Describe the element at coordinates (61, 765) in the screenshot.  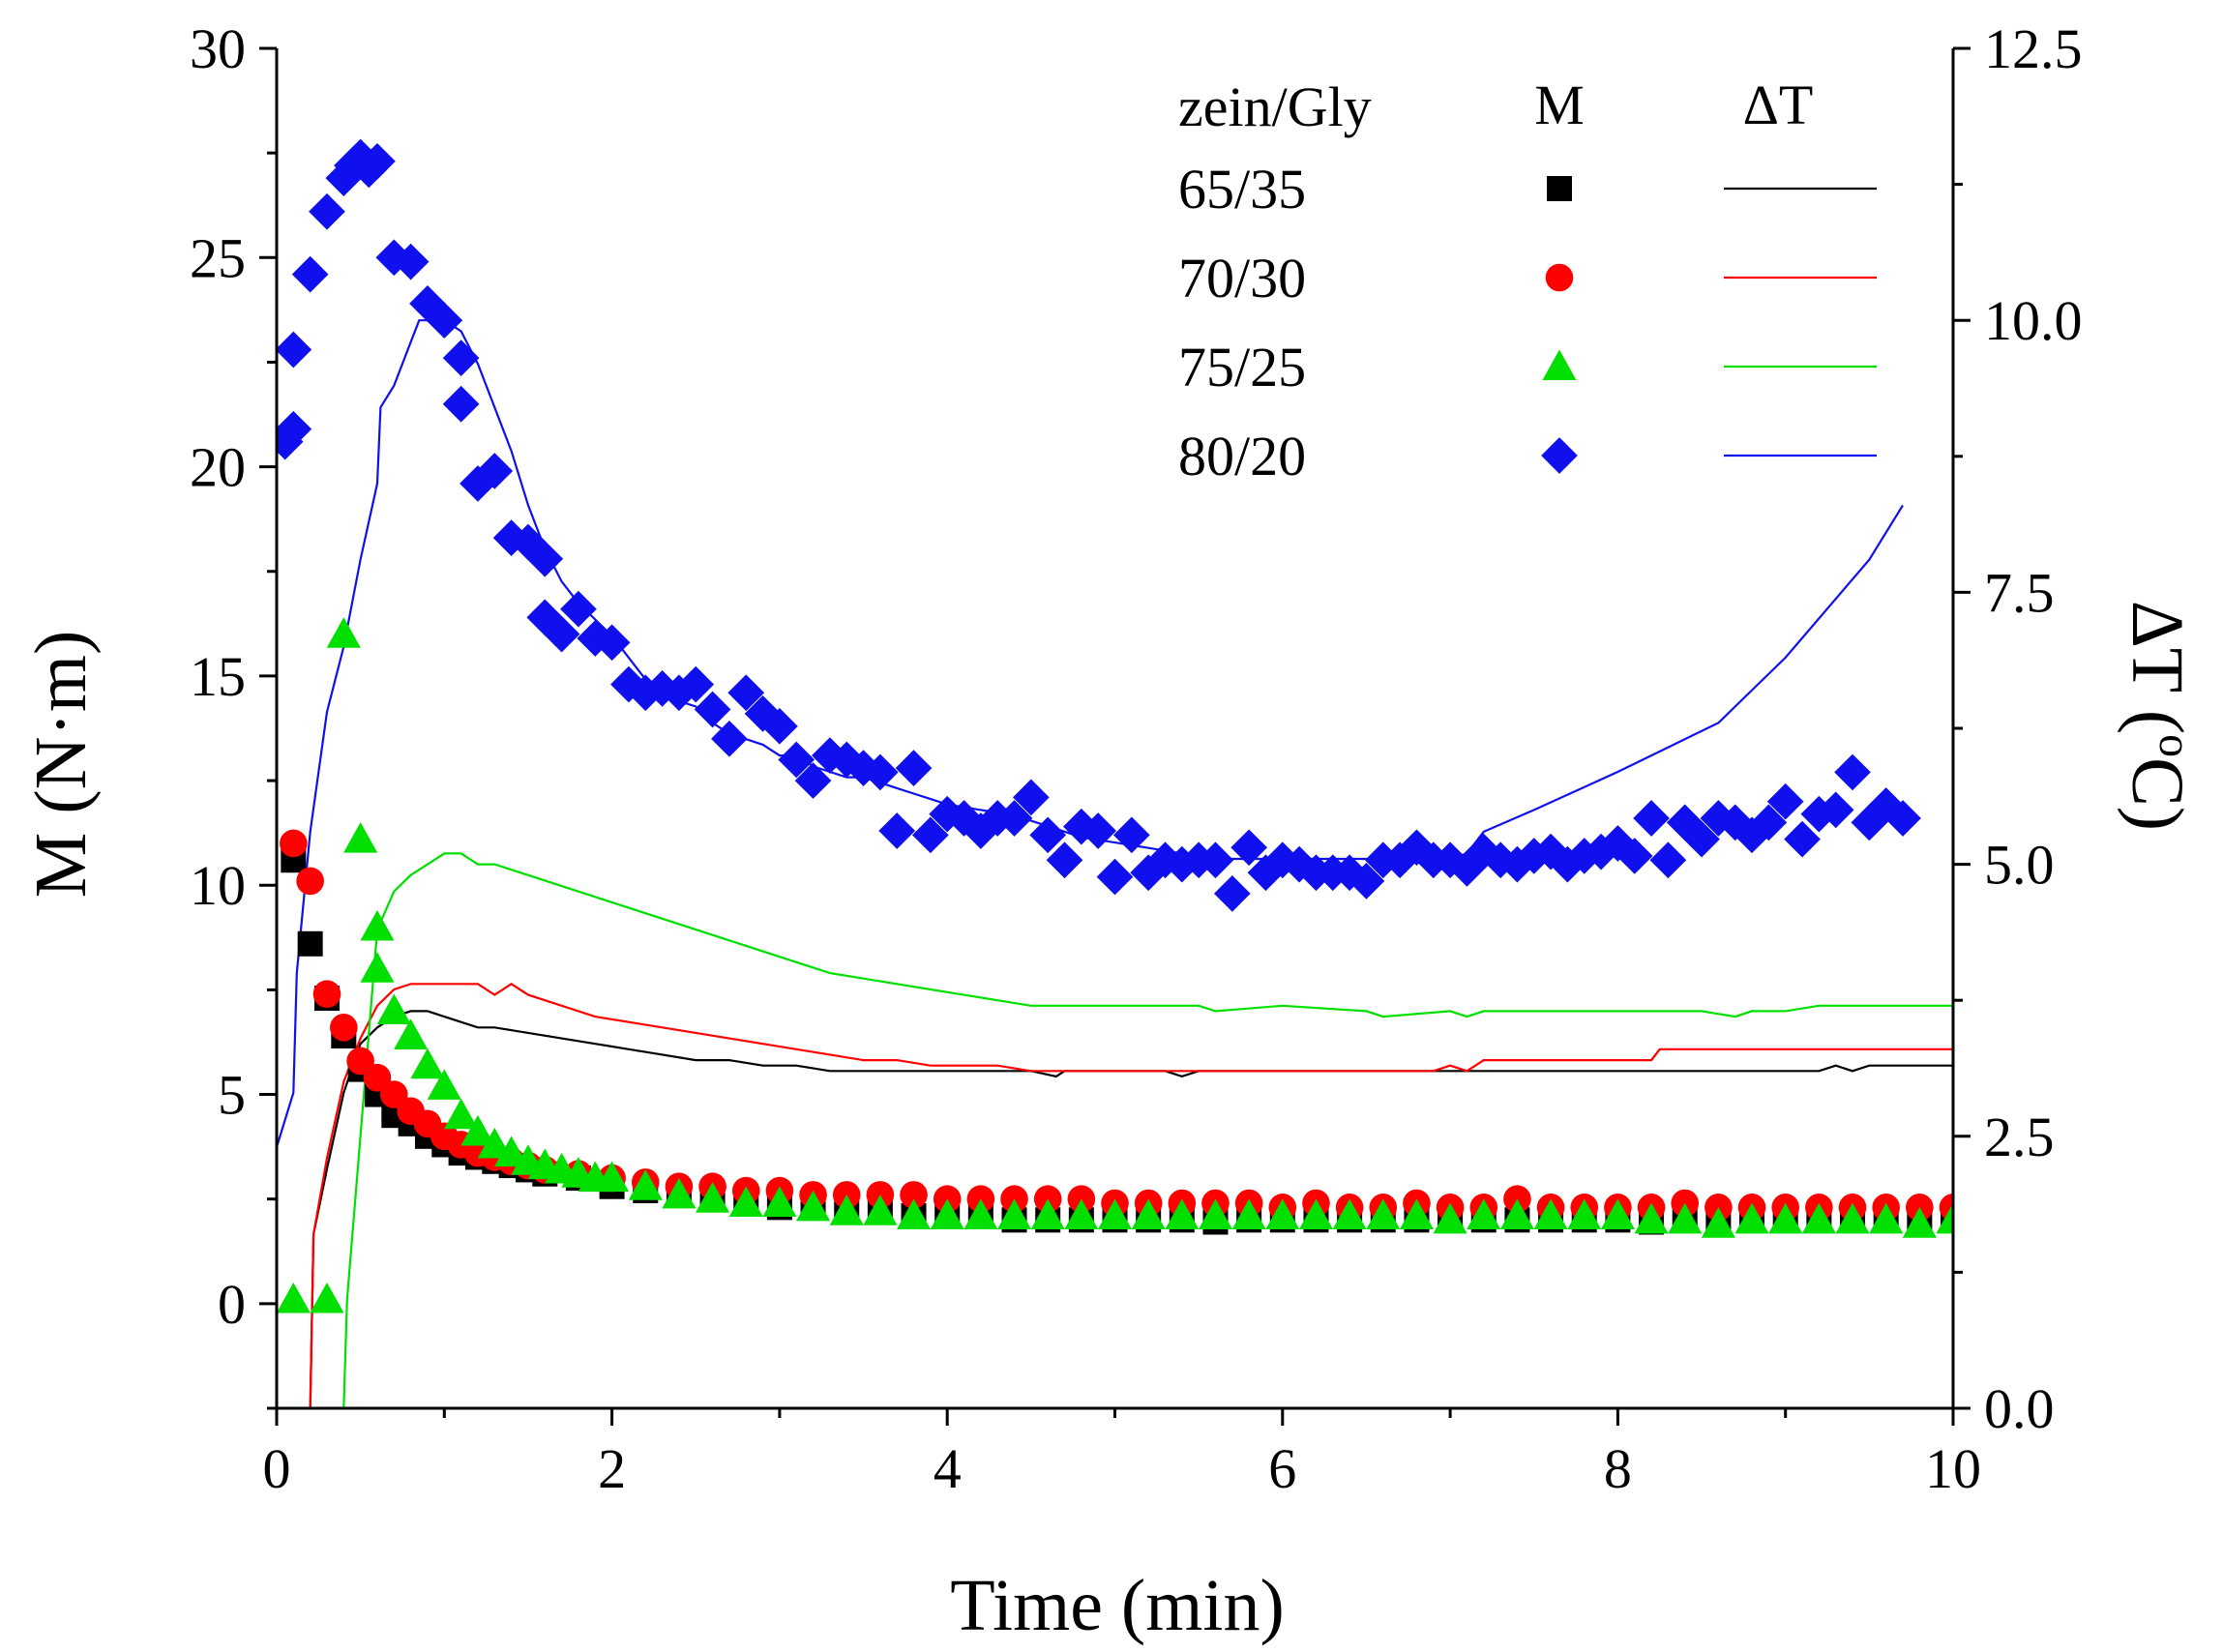
I see `y-axis-label: M (N·m)` at that location.